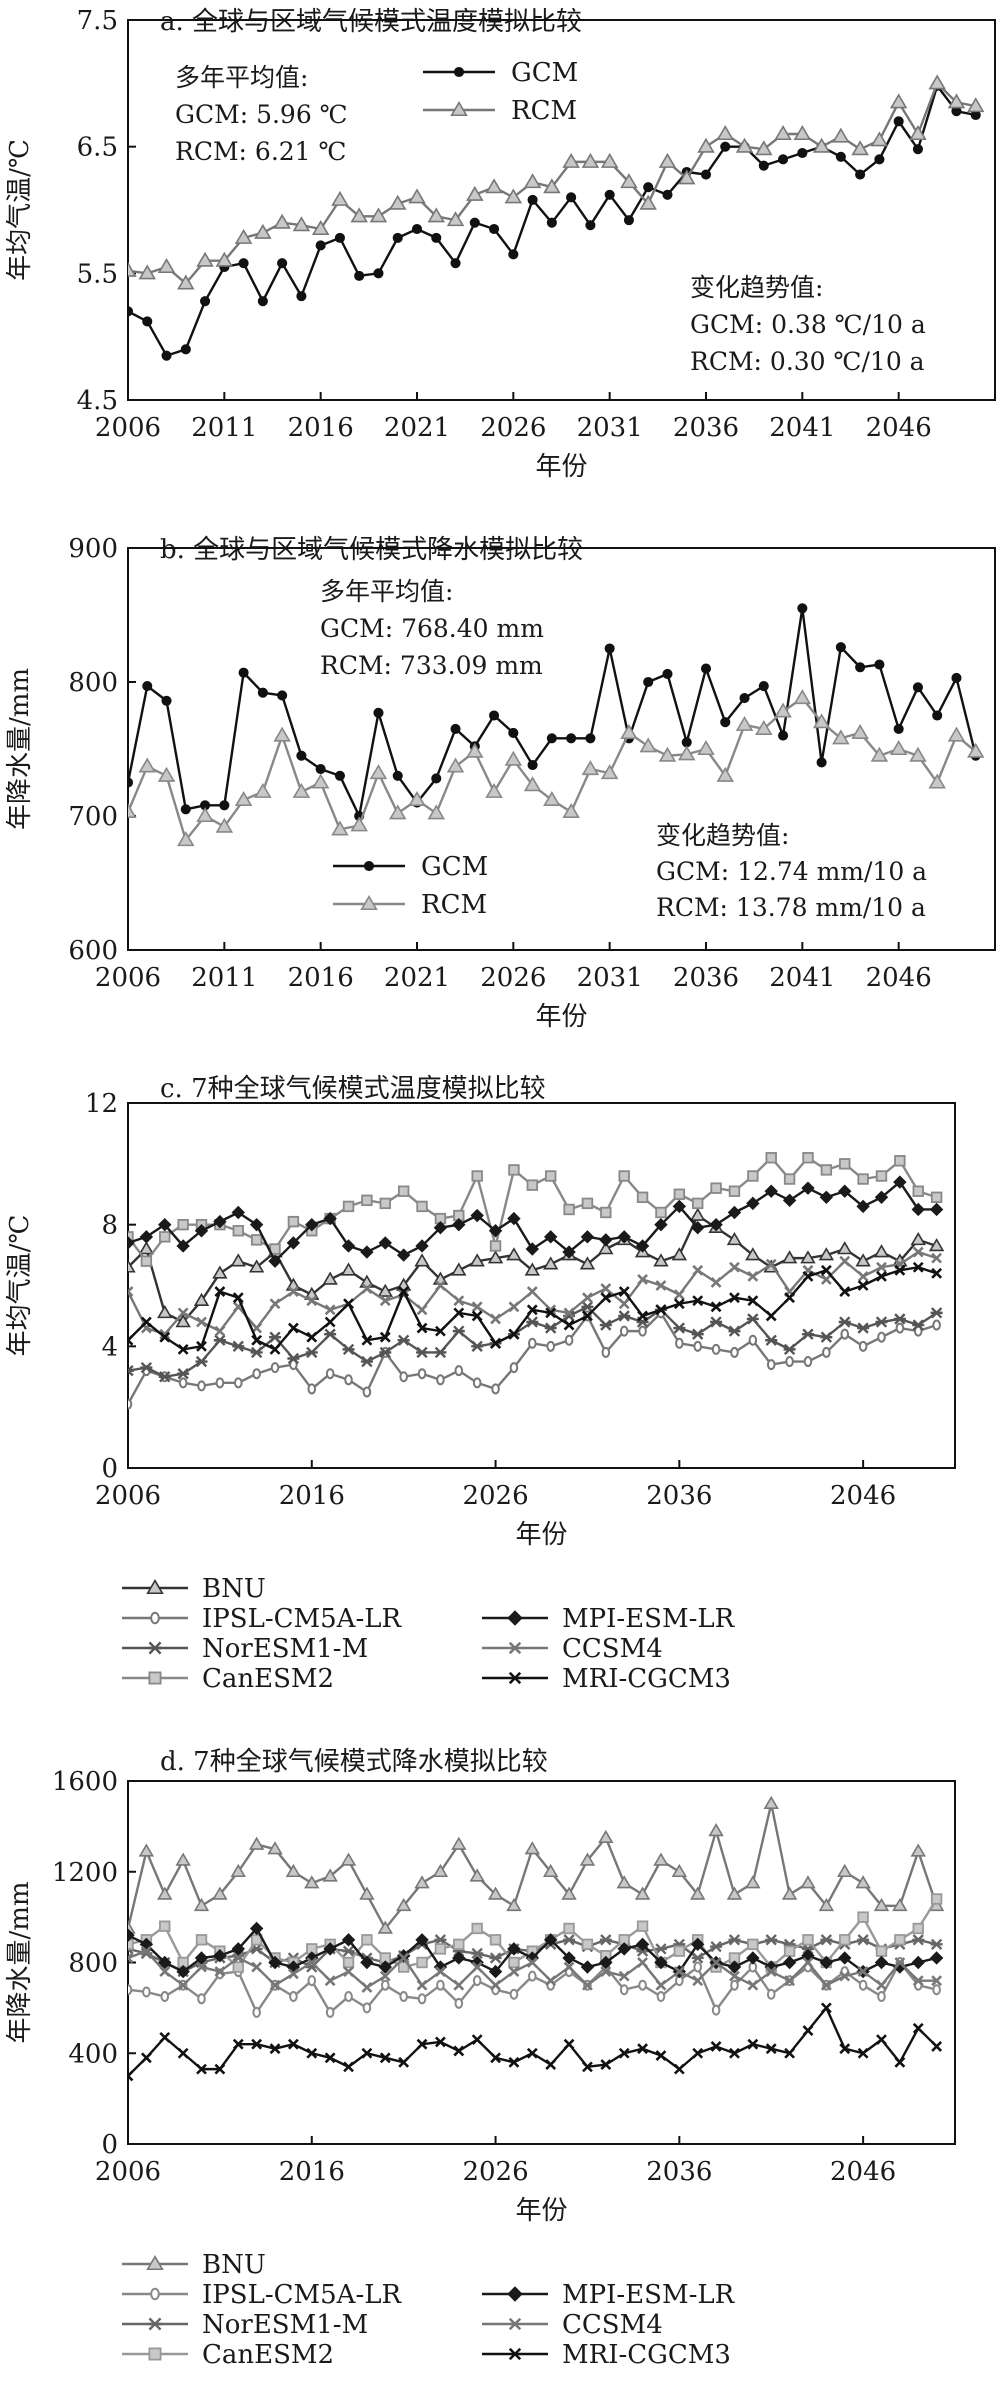 This screenshot has height=2395, width=1000. I want to click on y-tick-label: 400, so click(93, 2054).